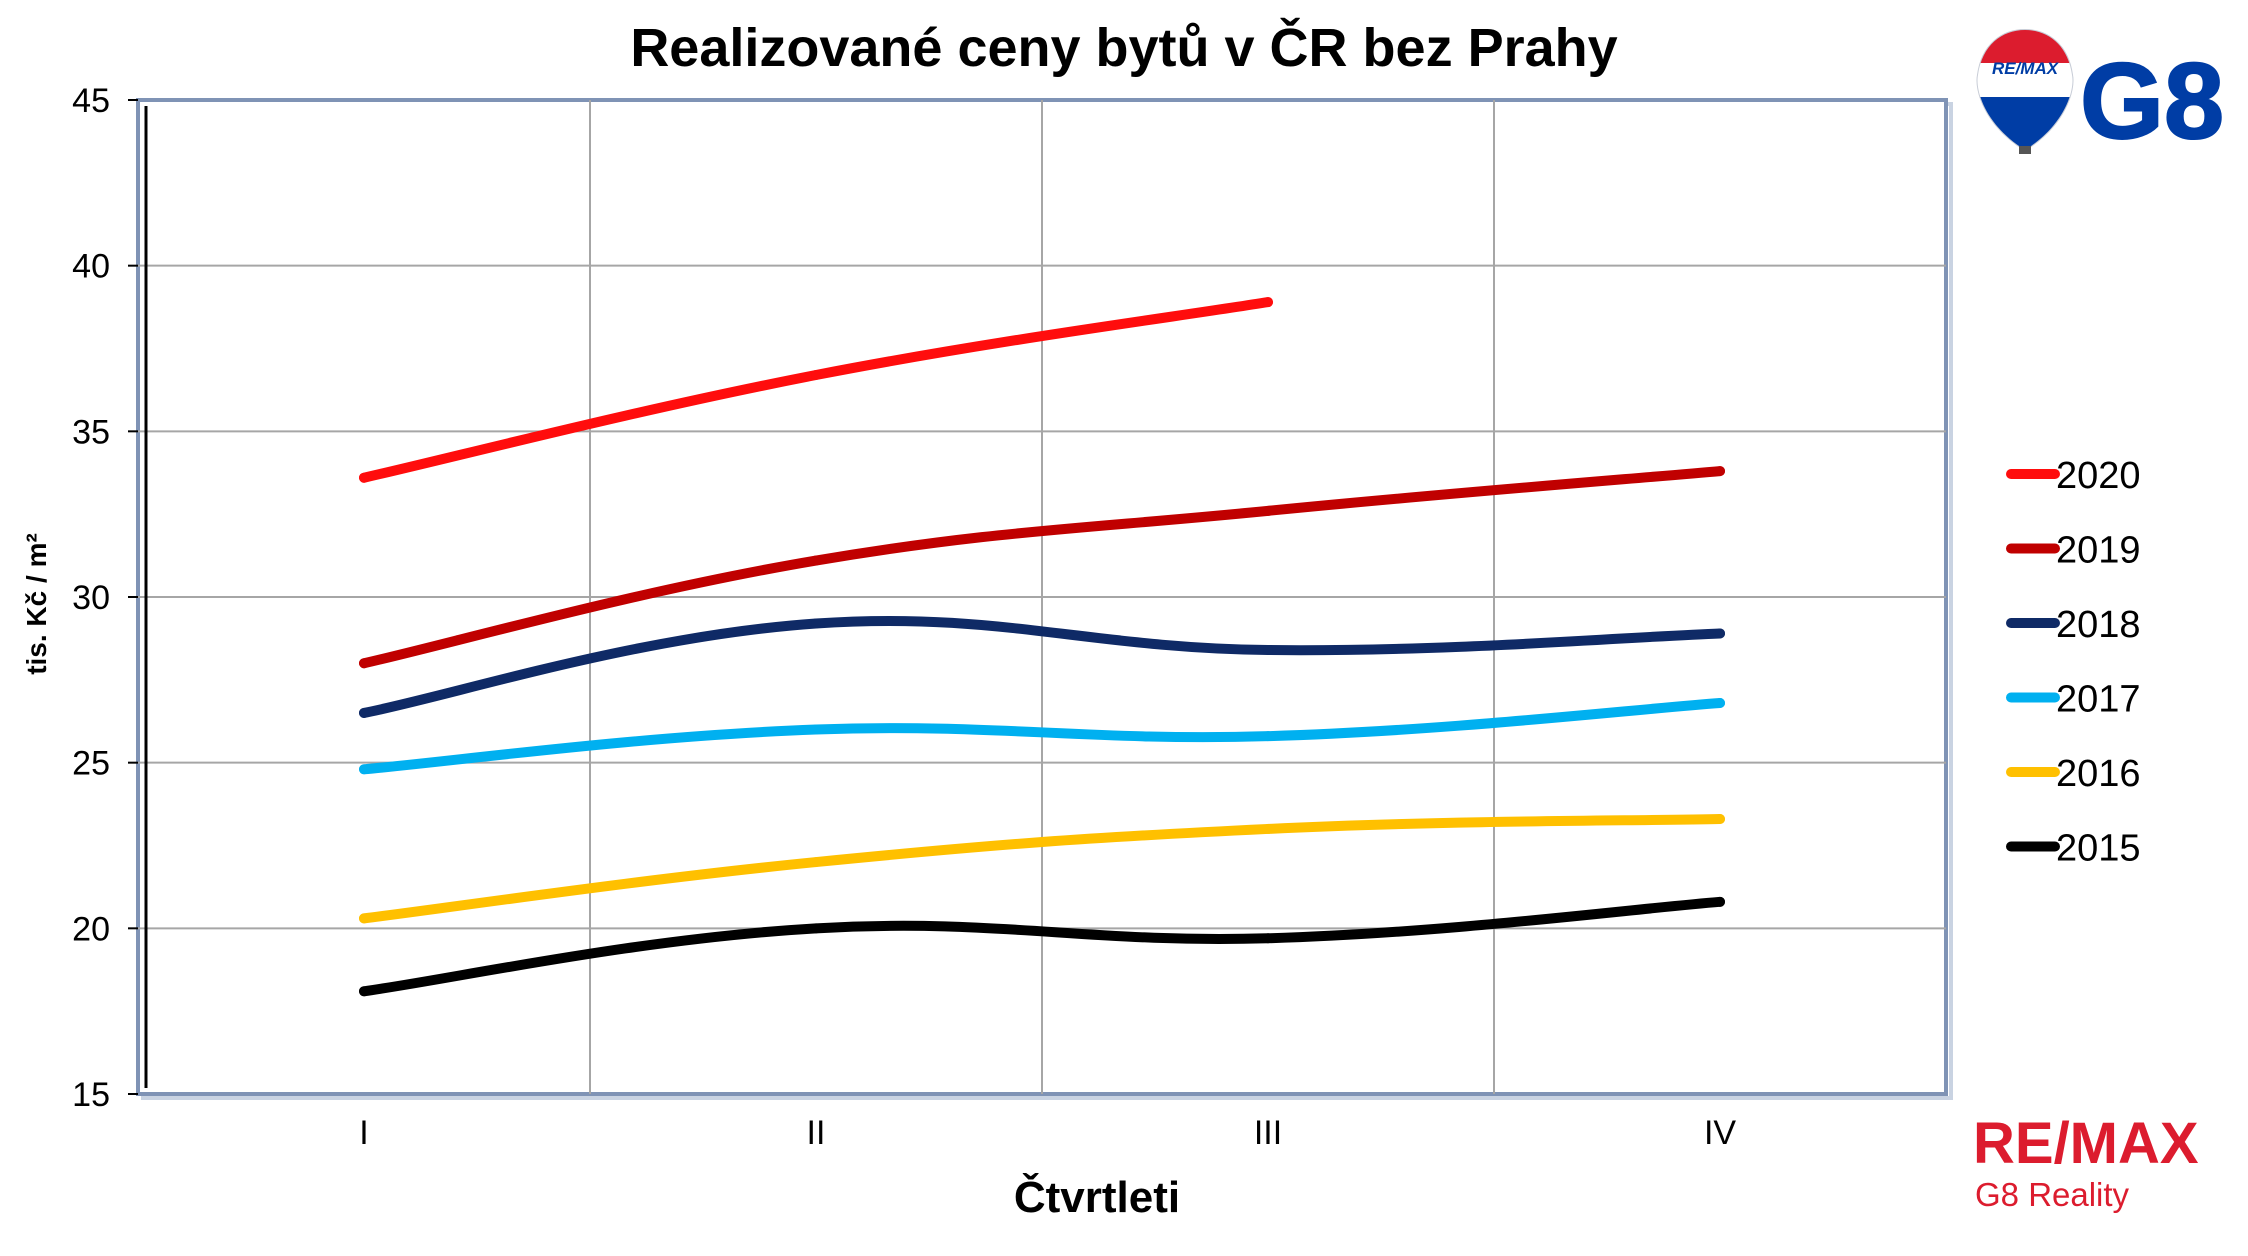  Describe the element at coordinates (2098, 849) in the screenshot. I see `legend-label-2015: 2015` at that location.